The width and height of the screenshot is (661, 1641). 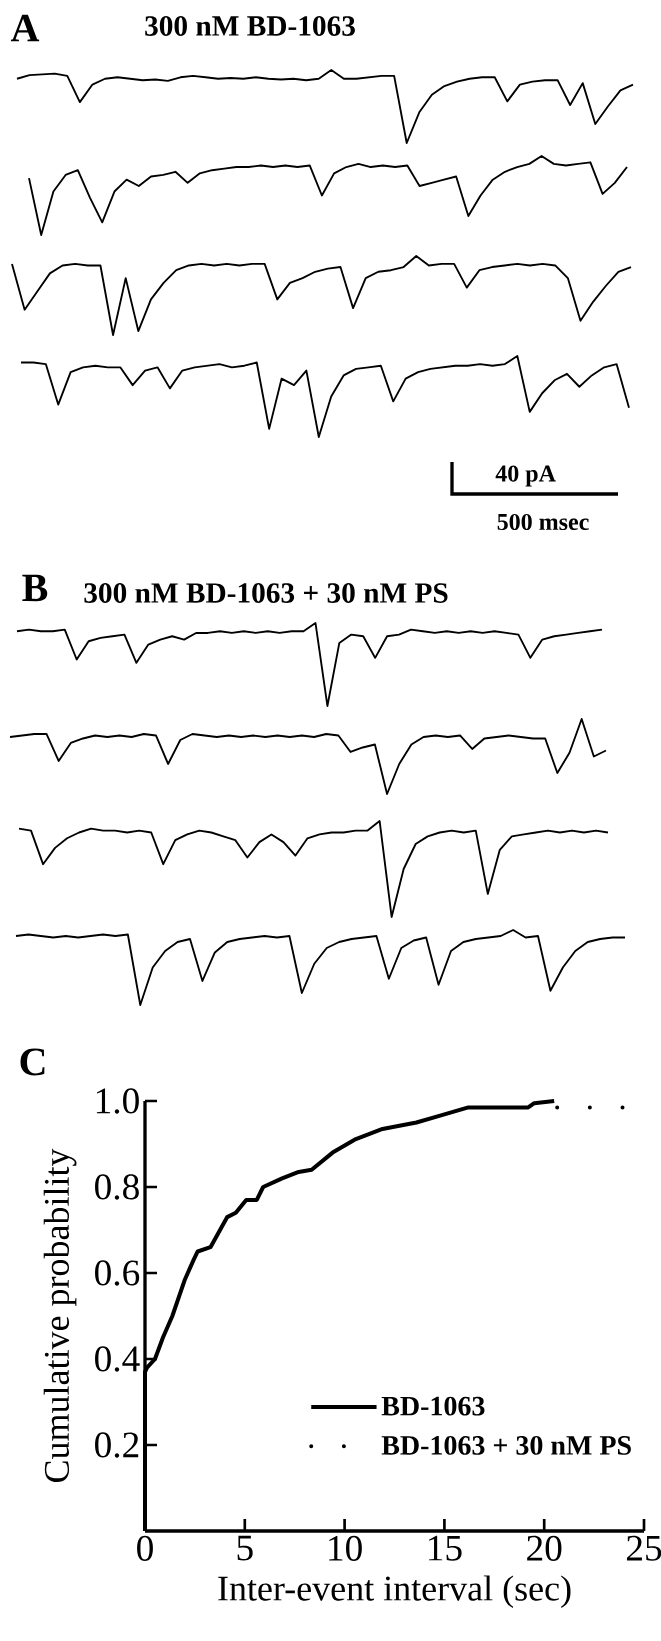 What do you see at coordinates (25, 28) in the screenshot?
I see `text: A` at bounding box center [25, 28].